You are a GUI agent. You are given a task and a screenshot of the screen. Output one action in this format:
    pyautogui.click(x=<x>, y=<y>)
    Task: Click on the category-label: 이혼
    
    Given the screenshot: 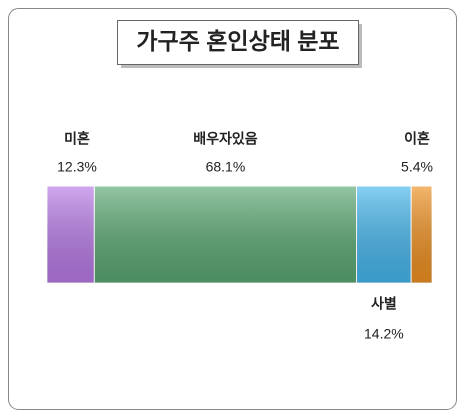 What is the action you would take?
    pyautogui.click(x=417, y=139)
    